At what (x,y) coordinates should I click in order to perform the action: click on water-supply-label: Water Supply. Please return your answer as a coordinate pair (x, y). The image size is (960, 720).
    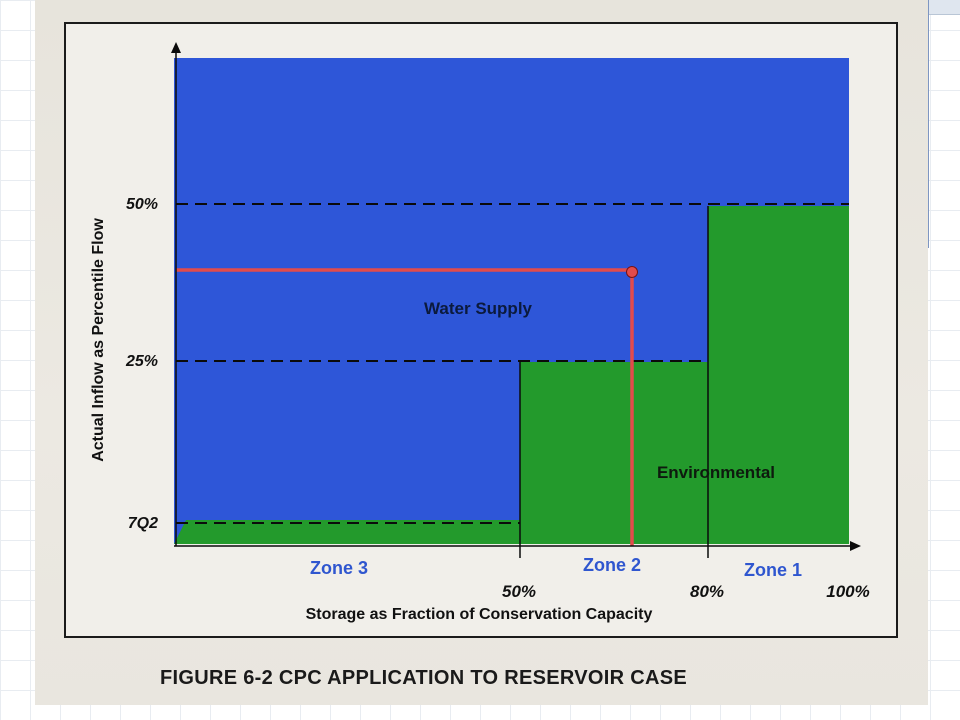
    Looking at the image, I should click on (478, 308).